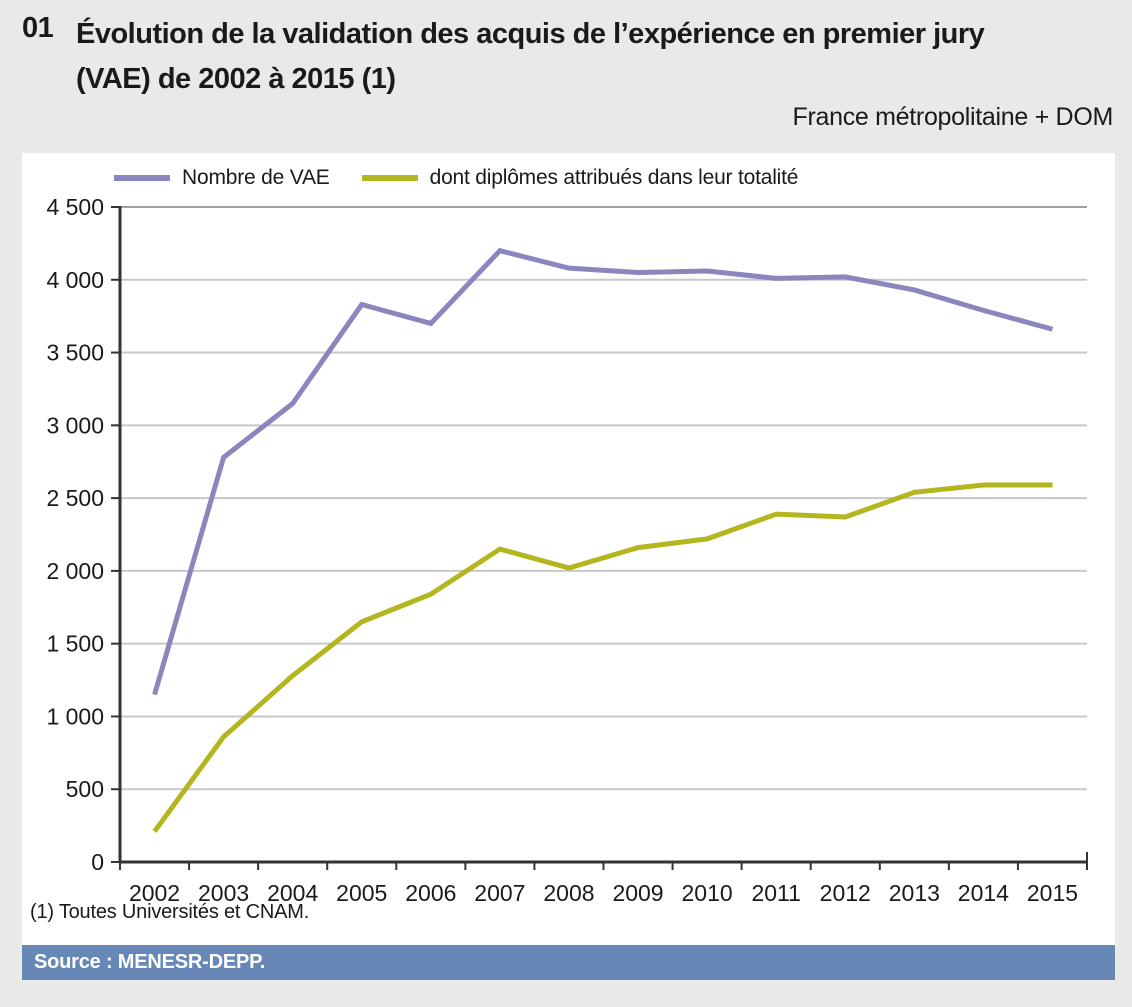  What do you see at coordinates (75, 571) in the screenshot?
I see `y-axis-label: 2 000` at bounding box center [75, 571].